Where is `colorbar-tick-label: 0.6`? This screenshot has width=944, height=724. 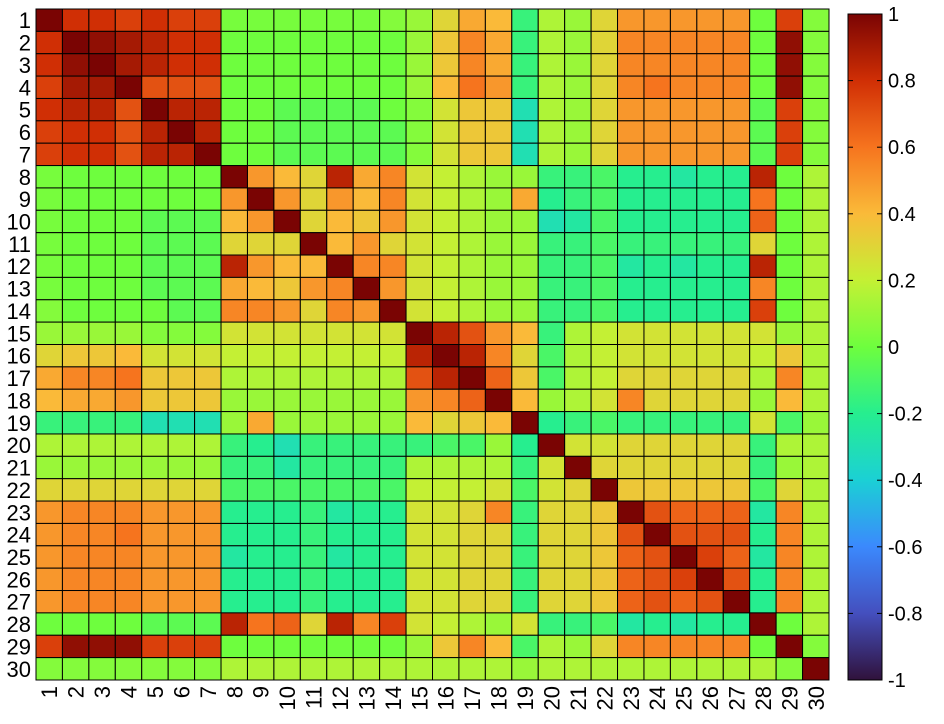
colorbar-tick-label: 0.6 is located at coordinates (902, 148).